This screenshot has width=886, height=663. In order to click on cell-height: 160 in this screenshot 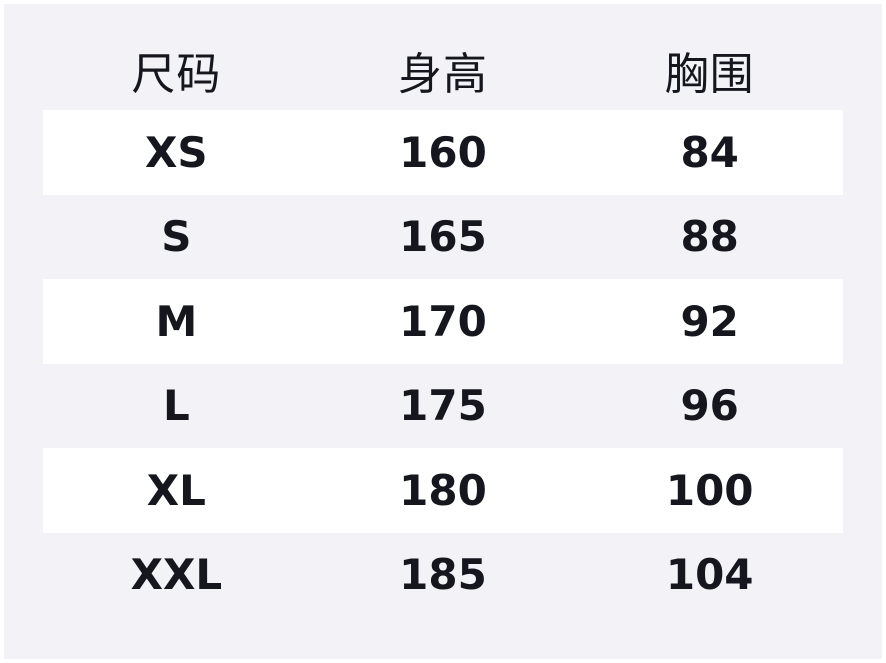, I will do `click(443, 152)`.